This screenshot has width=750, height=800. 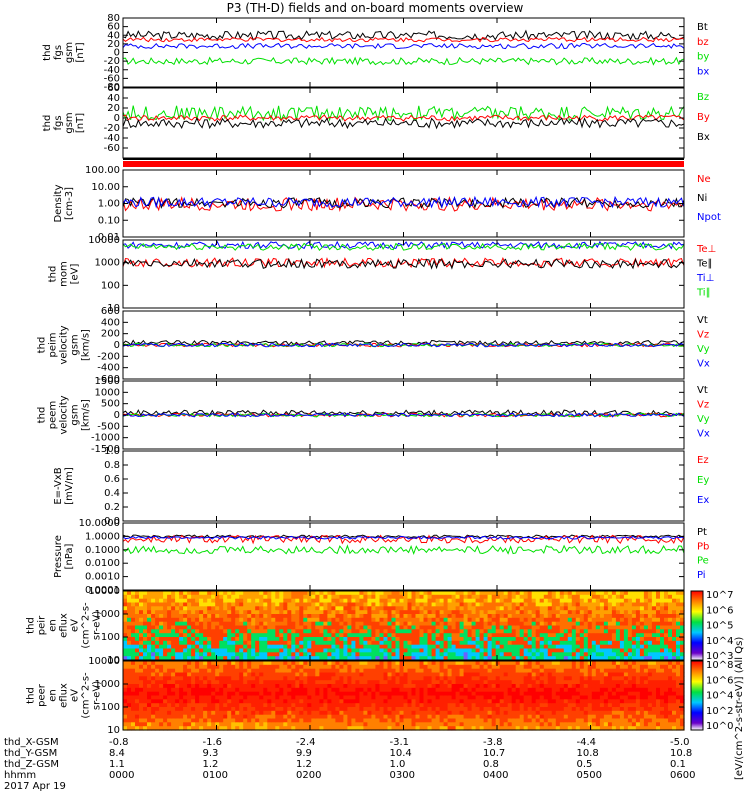 What do you see at coordinates (706, 249) in the screenshot?
I see `legend-entry: Te⊥` at bounding box center [706, 249].